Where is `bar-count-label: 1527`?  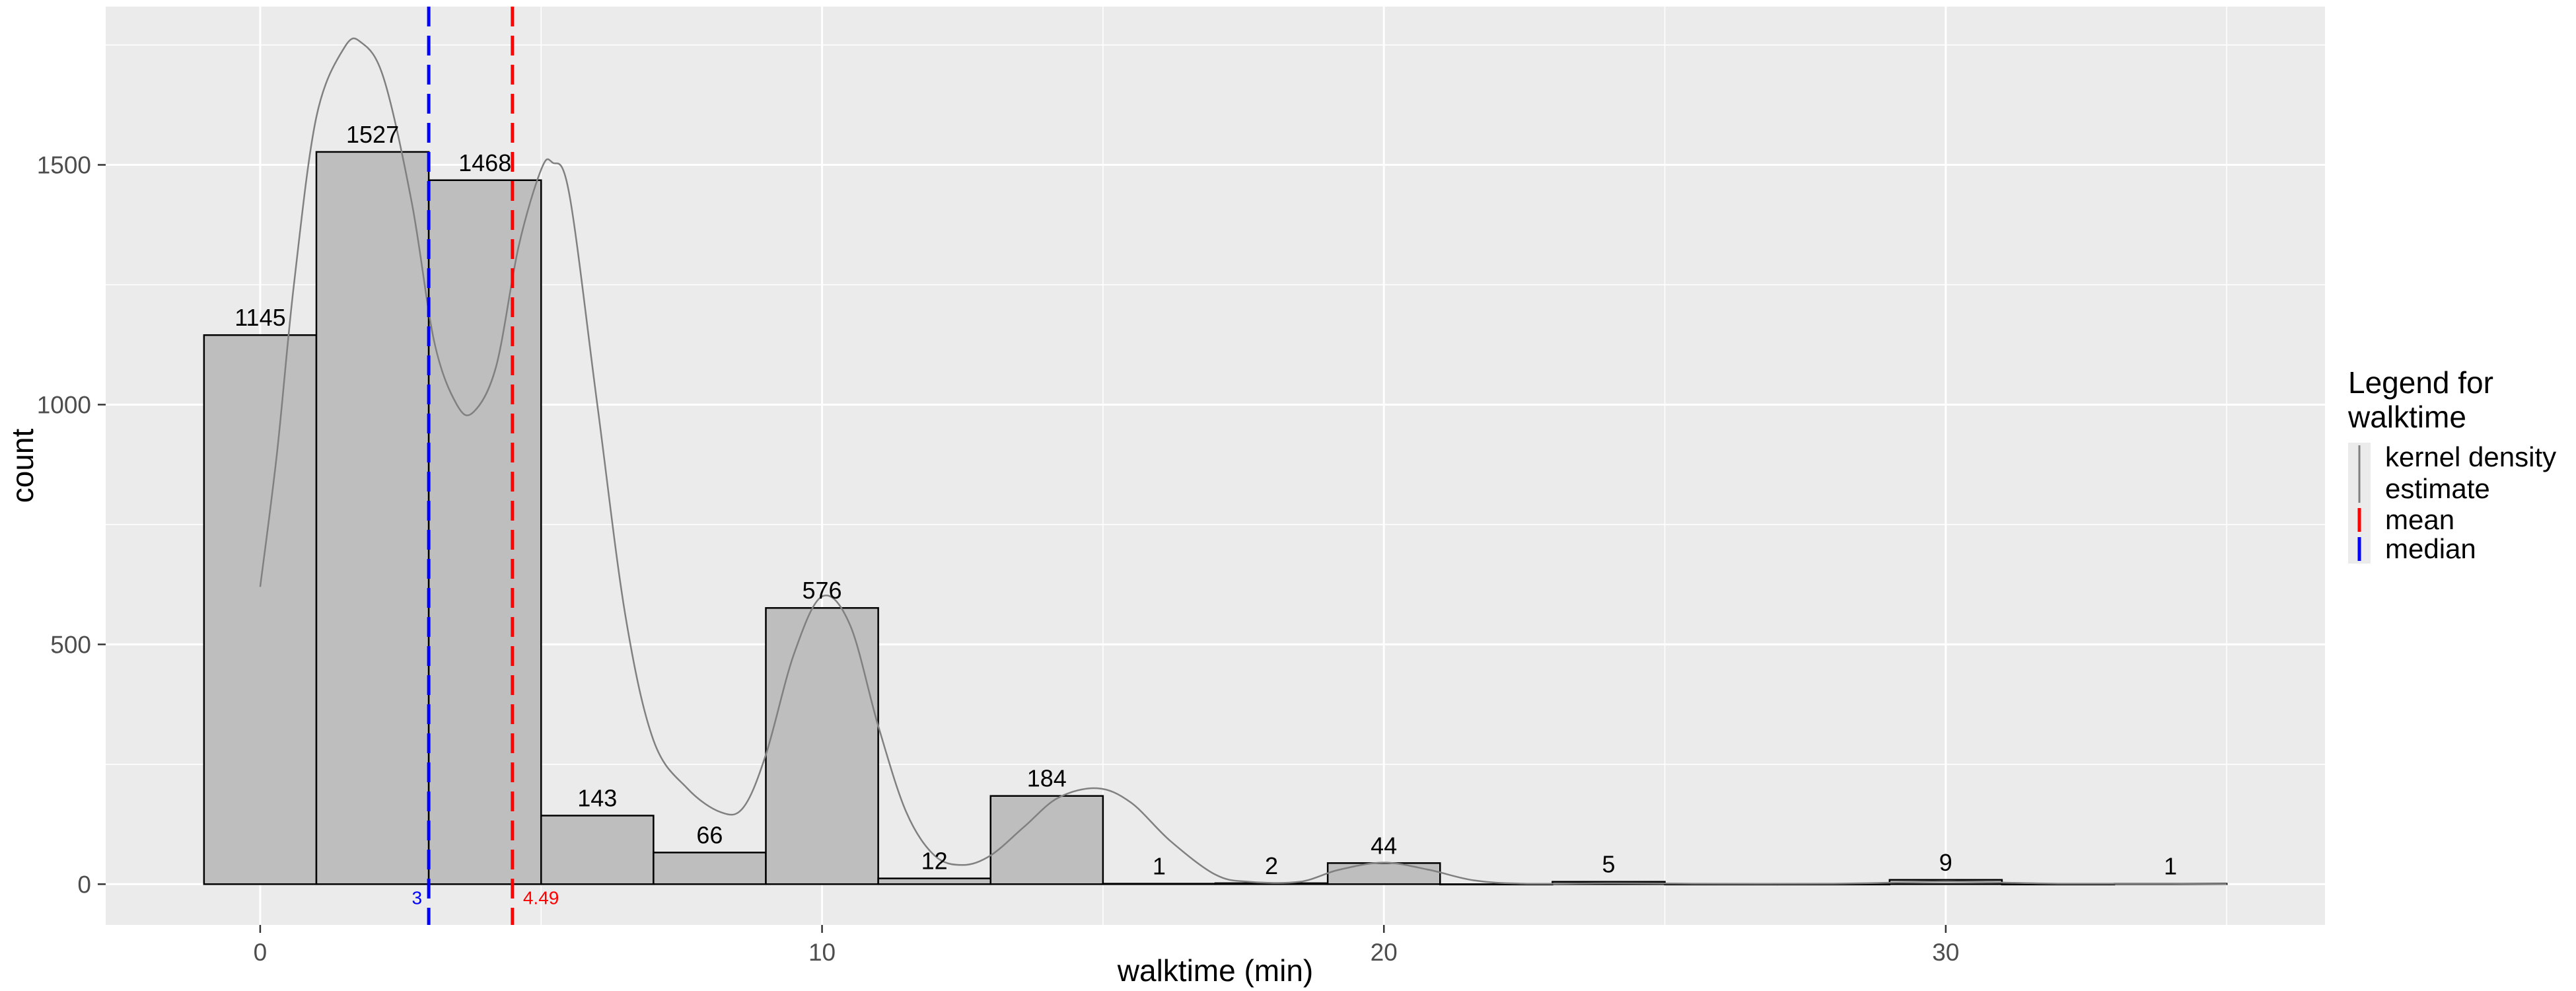 bar-count-label: 1527 is located at coordinates (373, 134).